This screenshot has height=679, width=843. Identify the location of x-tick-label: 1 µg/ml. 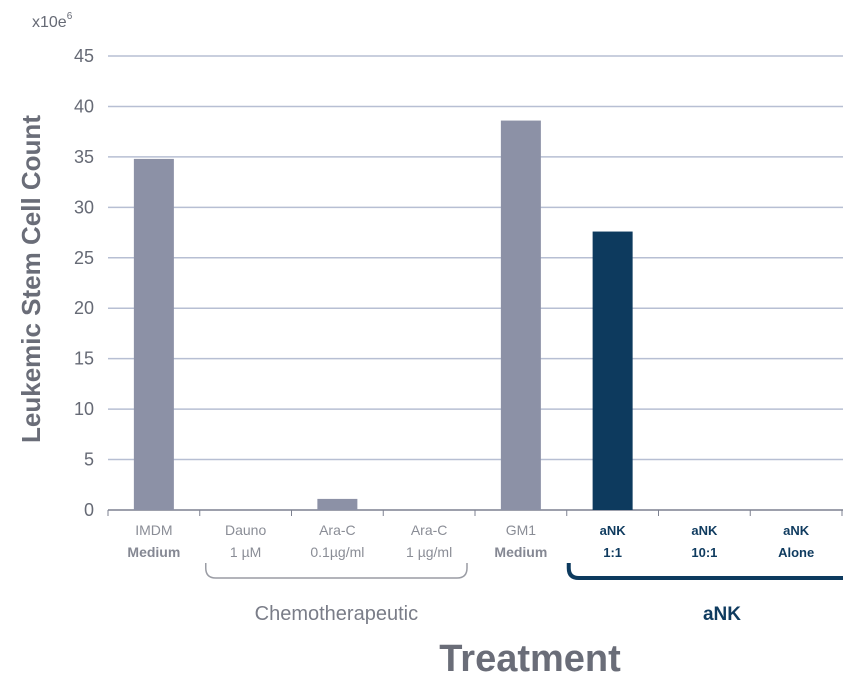
(429, 552).